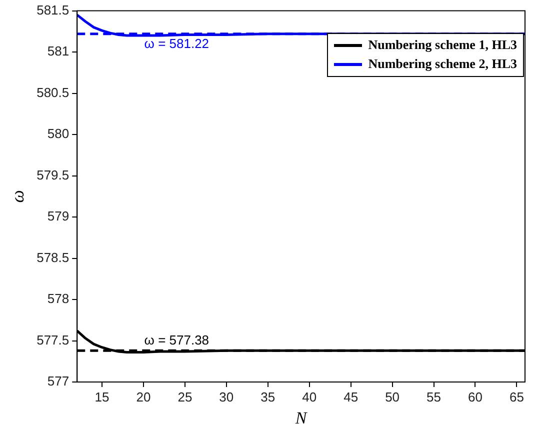 This screenshot has height=433, width=553. Describe the element at coordinates (58, 298) in the screenshot. I see `y-tick-label: 578` at that location.